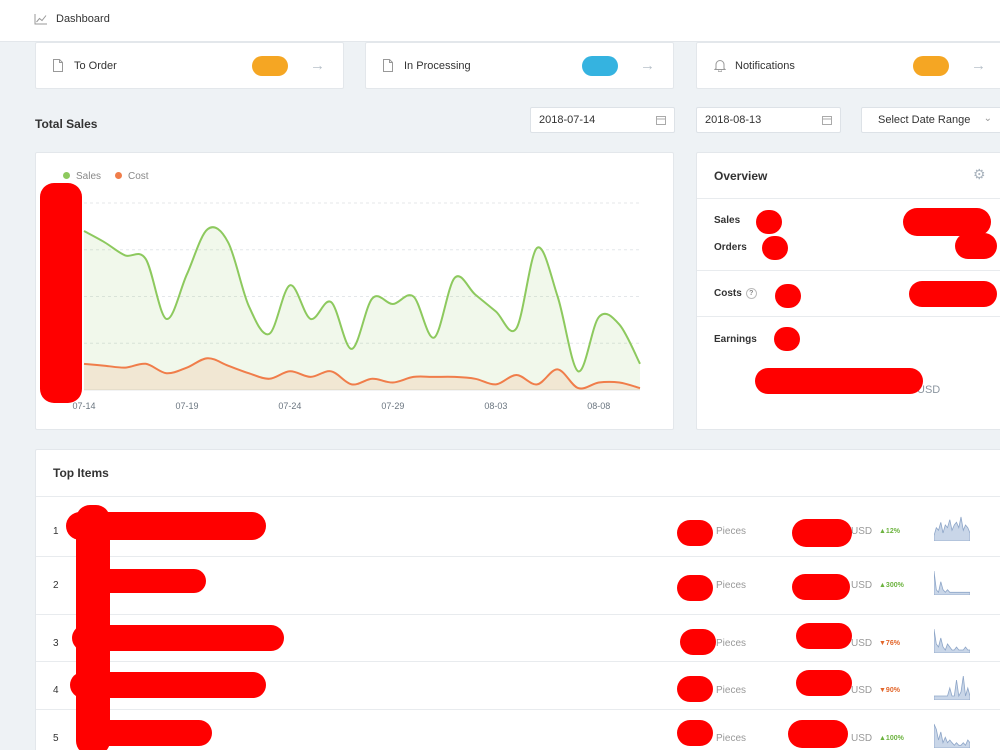 The image size is (1000, 750). I want to click on item-rank: 5, so click(56, 738).